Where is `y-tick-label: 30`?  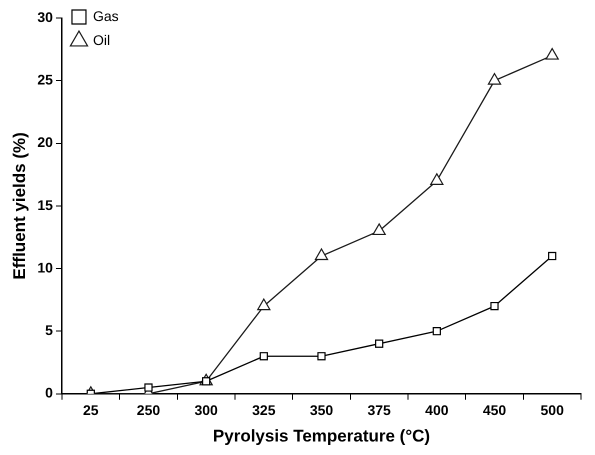
y-tick-label: 30 is located at coordinates (45, 16).